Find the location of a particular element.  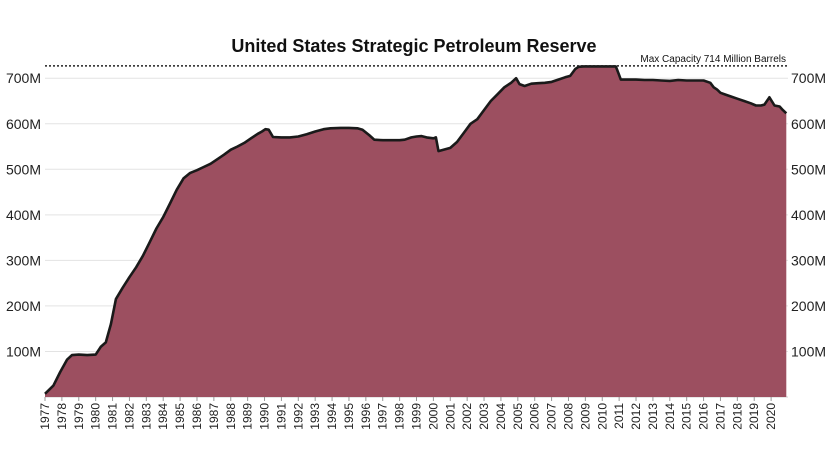

x-tick-label: 2006 is located at coordinates (535, 416).